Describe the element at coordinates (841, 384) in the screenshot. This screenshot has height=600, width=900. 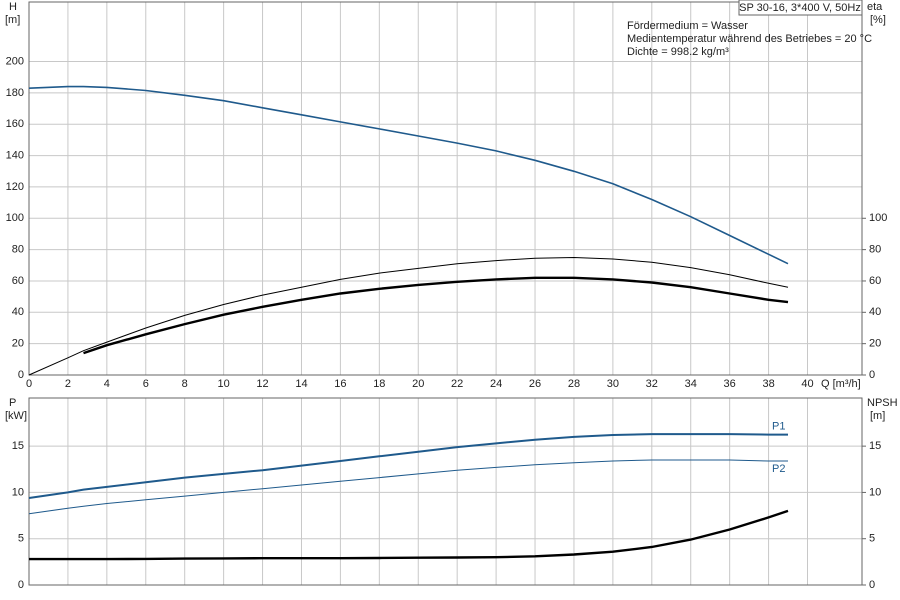
I see `x-label: Q [m³/h]` at that location.